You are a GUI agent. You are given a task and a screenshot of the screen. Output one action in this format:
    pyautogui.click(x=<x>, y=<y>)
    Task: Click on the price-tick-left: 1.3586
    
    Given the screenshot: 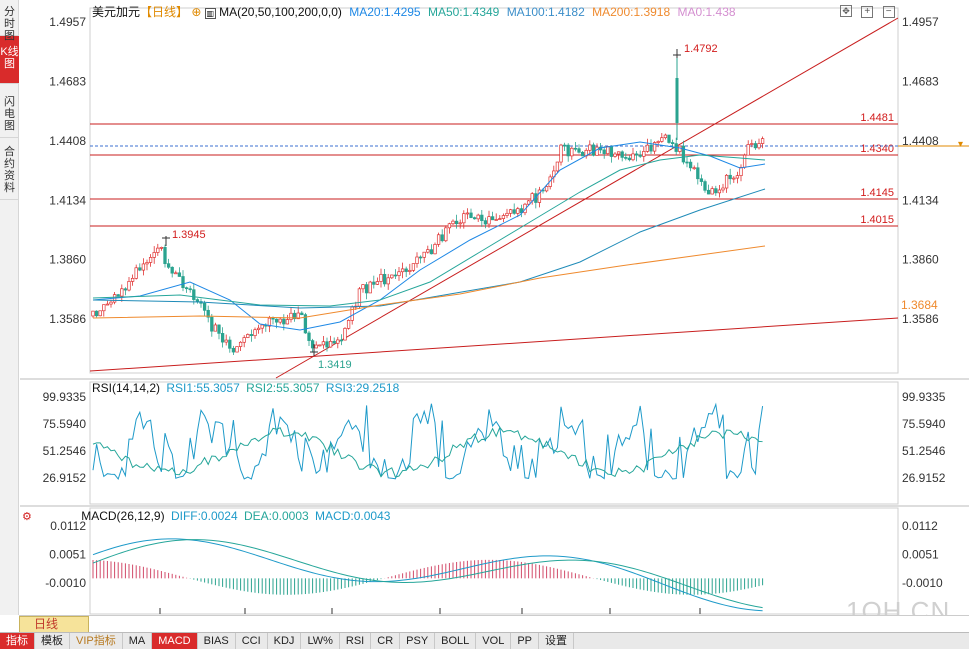 What is the action you would take?
    pyautogui.click(x=67, y=319)
    